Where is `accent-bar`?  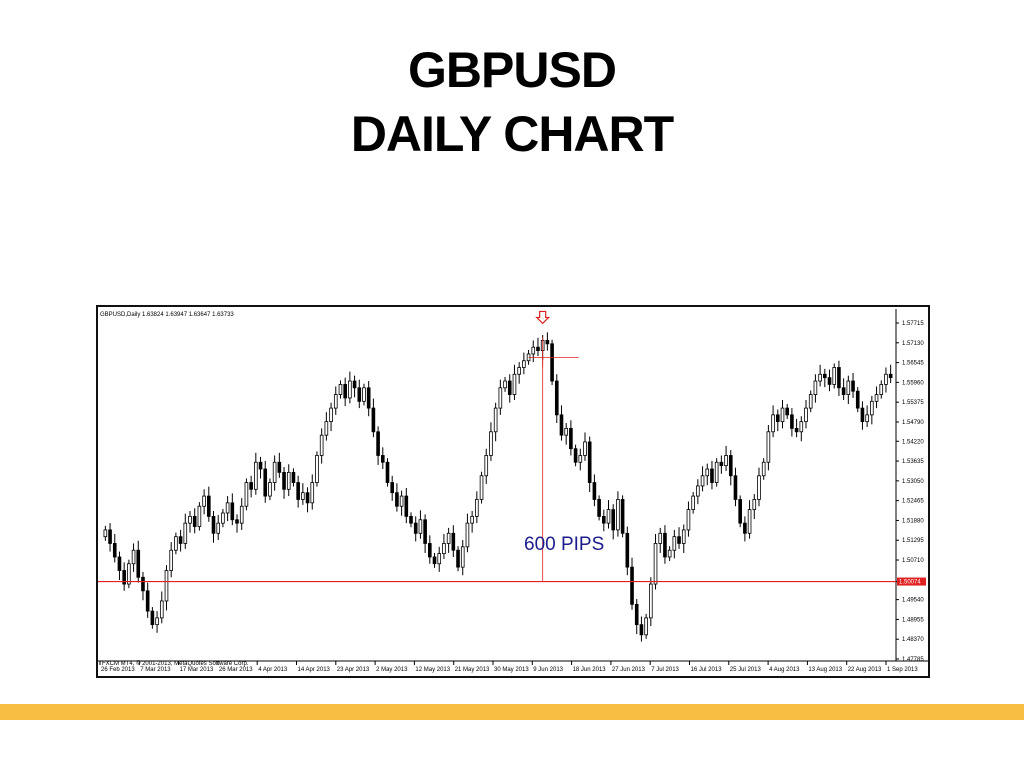 accent-bar is located at coordinates (512, 712).